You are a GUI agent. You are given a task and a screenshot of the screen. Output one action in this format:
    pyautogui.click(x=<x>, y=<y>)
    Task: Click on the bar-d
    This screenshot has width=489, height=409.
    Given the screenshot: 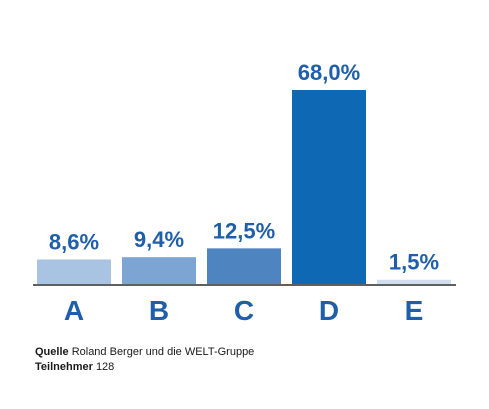 What is the action you would take?
    pyautogui.click(x=329, y=187)
    